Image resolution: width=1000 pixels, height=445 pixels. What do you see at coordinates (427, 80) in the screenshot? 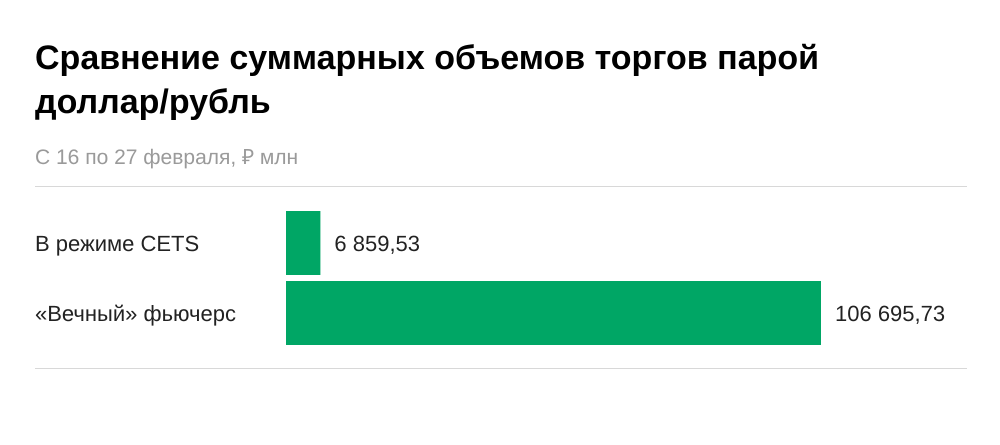
I see `chart-title: Сравнение суммарных объемов торгов парой доллар/рубль` at bounding box center [427, 80].